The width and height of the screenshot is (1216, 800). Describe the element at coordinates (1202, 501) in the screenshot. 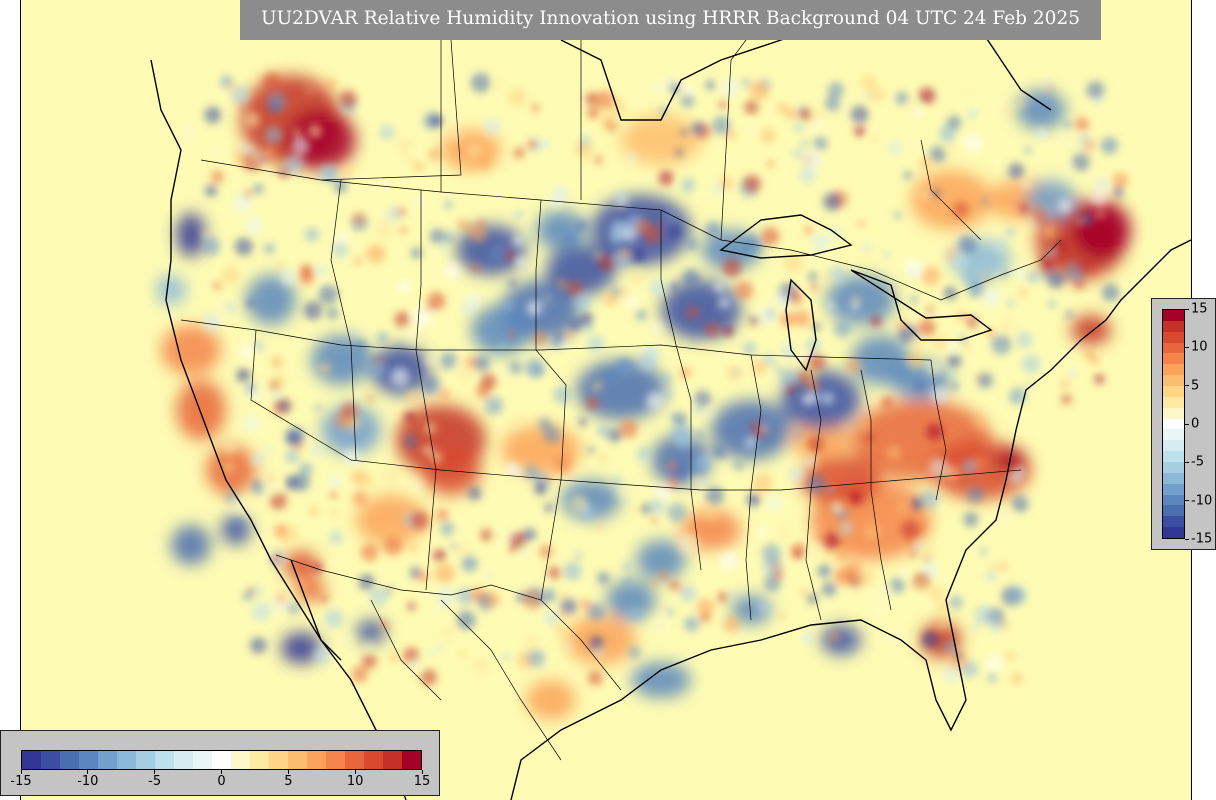

I see `colorbar-tick-label: -10` at that location.